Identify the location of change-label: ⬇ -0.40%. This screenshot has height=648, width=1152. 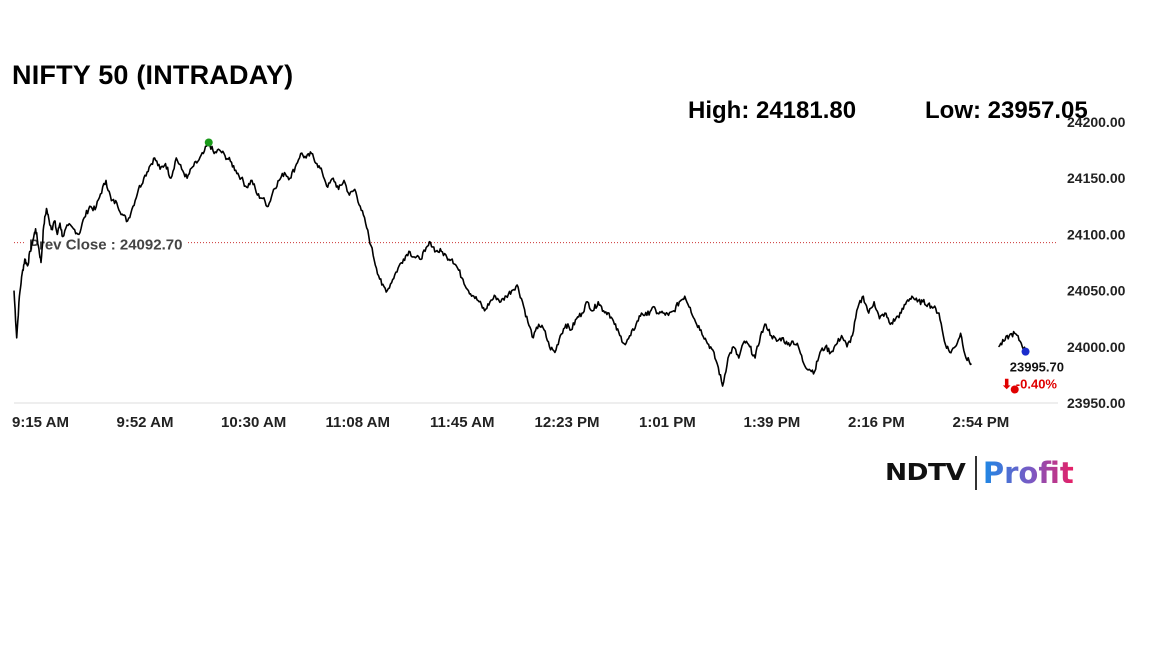
(1029, 384).